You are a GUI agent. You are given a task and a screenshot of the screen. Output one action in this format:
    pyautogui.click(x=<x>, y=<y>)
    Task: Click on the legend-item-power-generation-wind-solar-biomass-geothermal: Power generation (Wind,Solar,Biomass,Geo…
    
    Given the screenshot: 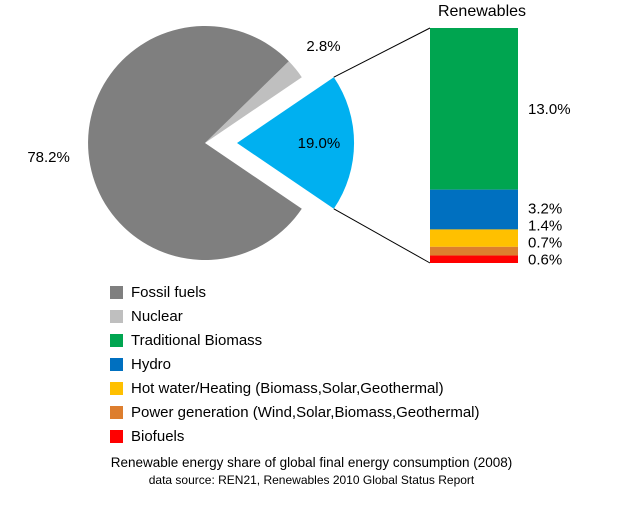 What is the action you would take?
    pyautogui.click(x=366, y=412)
    